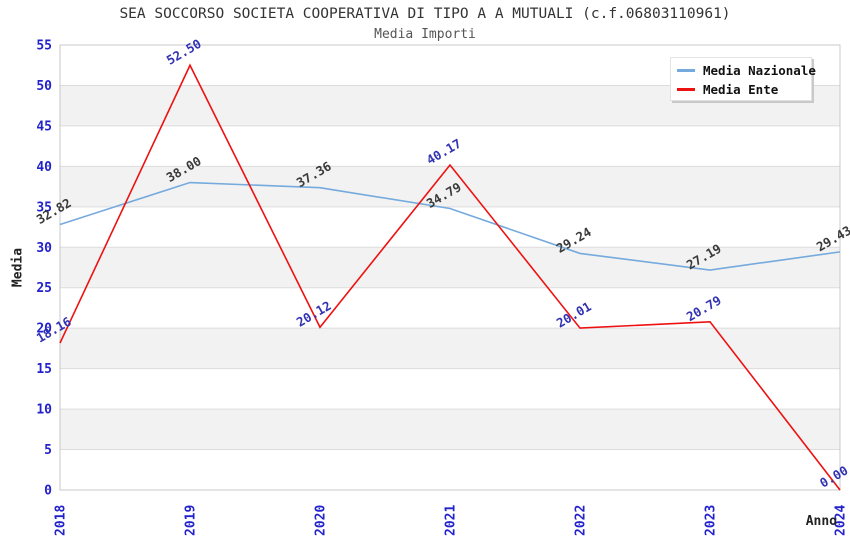  Describe the element at coordinates (425, 34) in the screenshot. I see `chart-subtitle: Media Importi` at that location.